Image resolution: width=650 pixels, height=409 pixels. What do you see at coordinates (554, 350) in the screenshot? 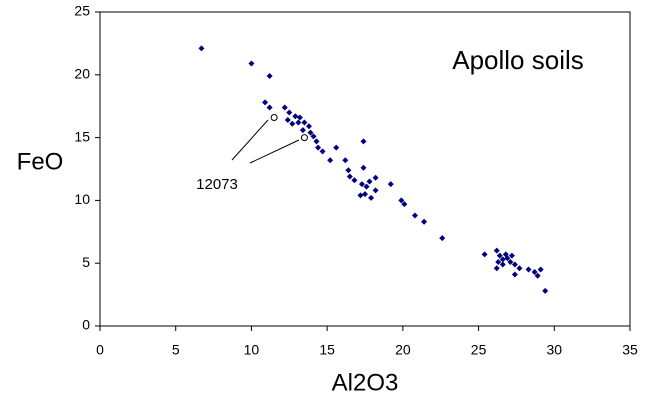
I see `x-tick-label: 30` at bounding box center [554, 350].